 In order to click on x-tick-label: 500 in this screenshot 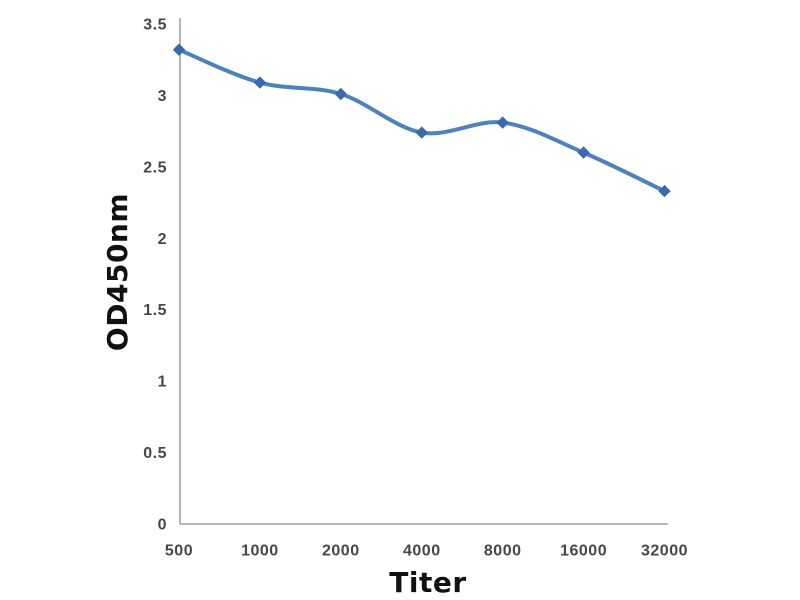, I will do `click(179, 551)`.